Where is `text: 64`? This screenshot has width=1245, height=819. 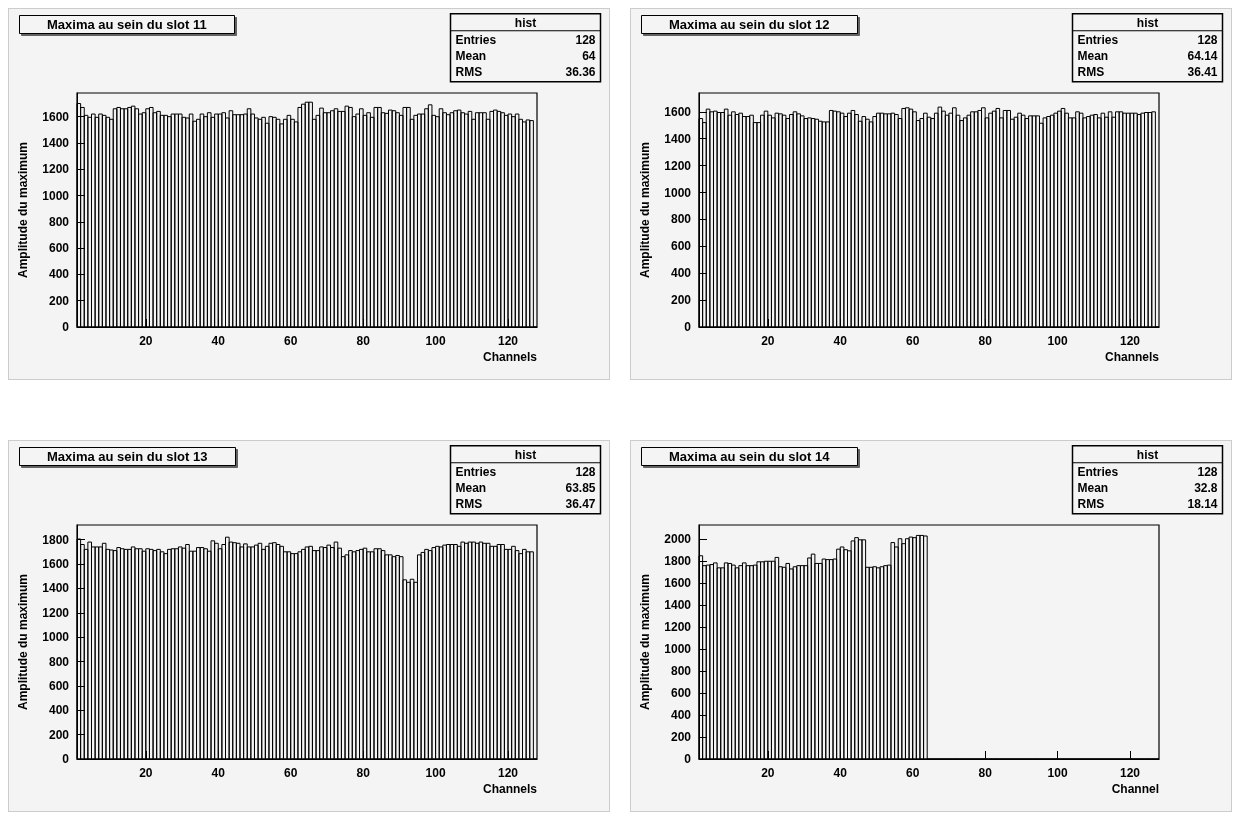 text: 64 is located at coordinates (589, 55).